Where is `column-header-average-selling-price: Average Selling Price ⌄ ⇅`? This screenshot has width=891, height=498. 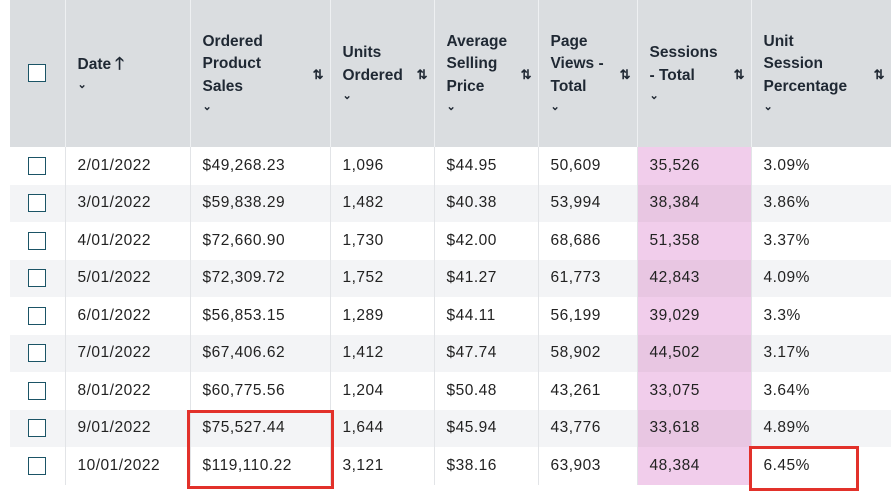
column-header-average-selling-price: Average Selling Price ⌄ ⇅ is located at coordinates (486, 73).